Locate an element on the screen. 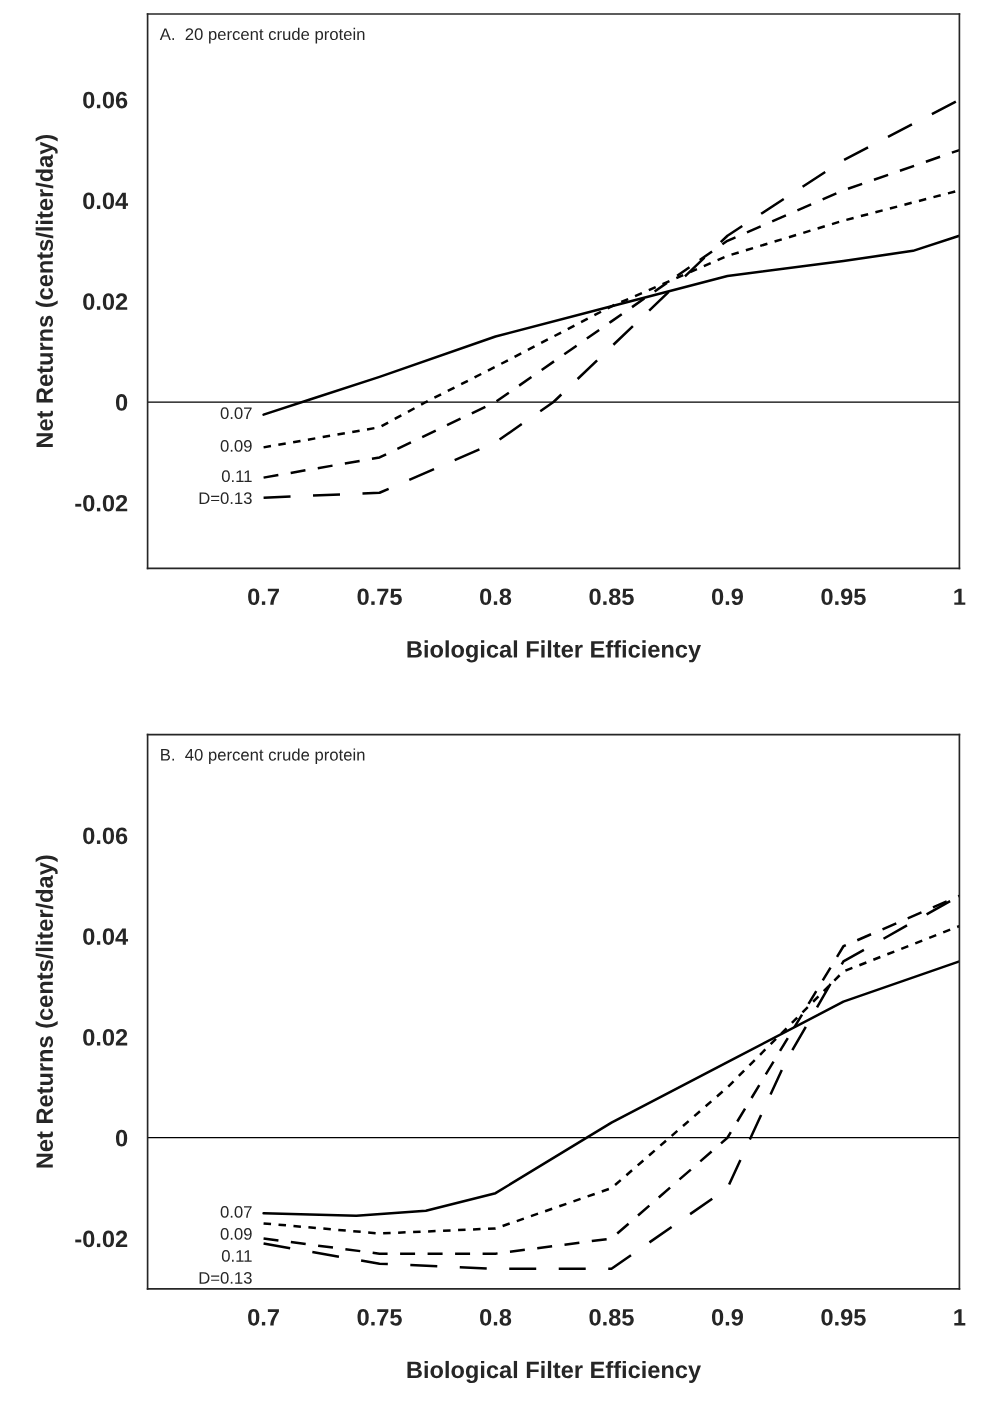 Image resolution: width=984 pixels, height=1401 pixels. text: A. 20 percent crude protein is located at coordinates (262, 35).